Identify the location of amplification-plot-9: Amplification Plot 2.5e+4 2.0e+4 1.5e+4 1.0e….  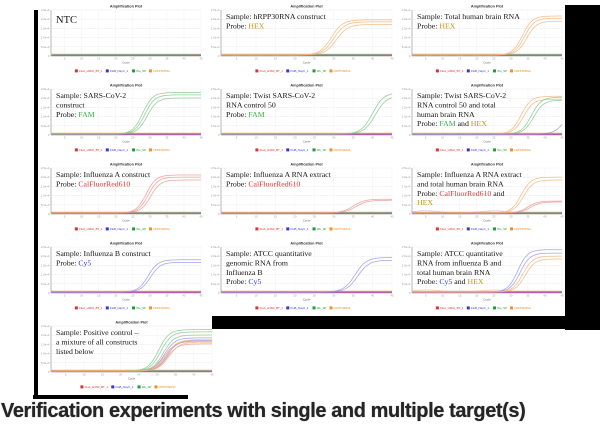
(482, 198).